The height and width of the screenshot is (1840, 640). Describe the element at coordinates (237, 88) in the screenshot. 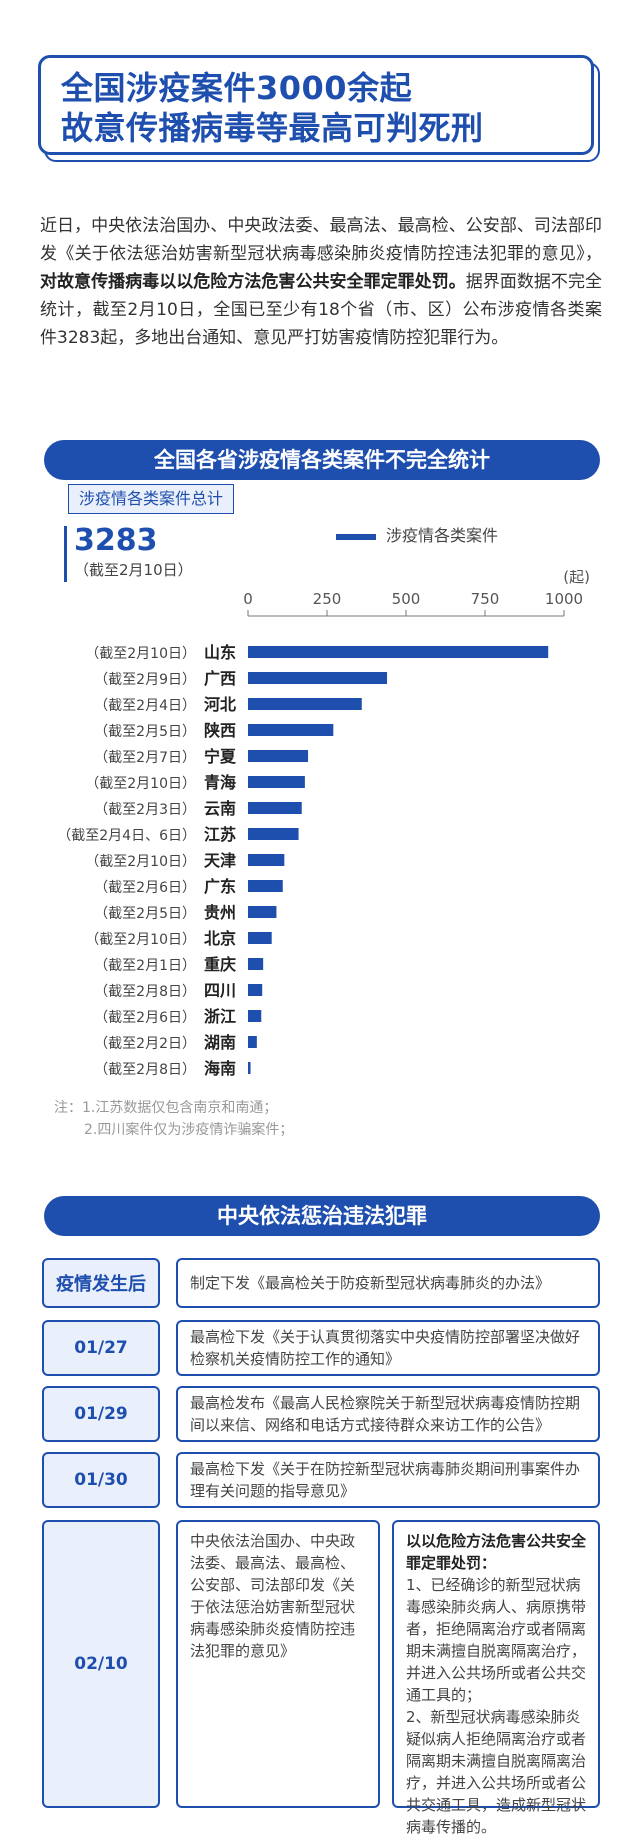

I see `headline-line-1: 全国涉疫案件3000余起` at that location.